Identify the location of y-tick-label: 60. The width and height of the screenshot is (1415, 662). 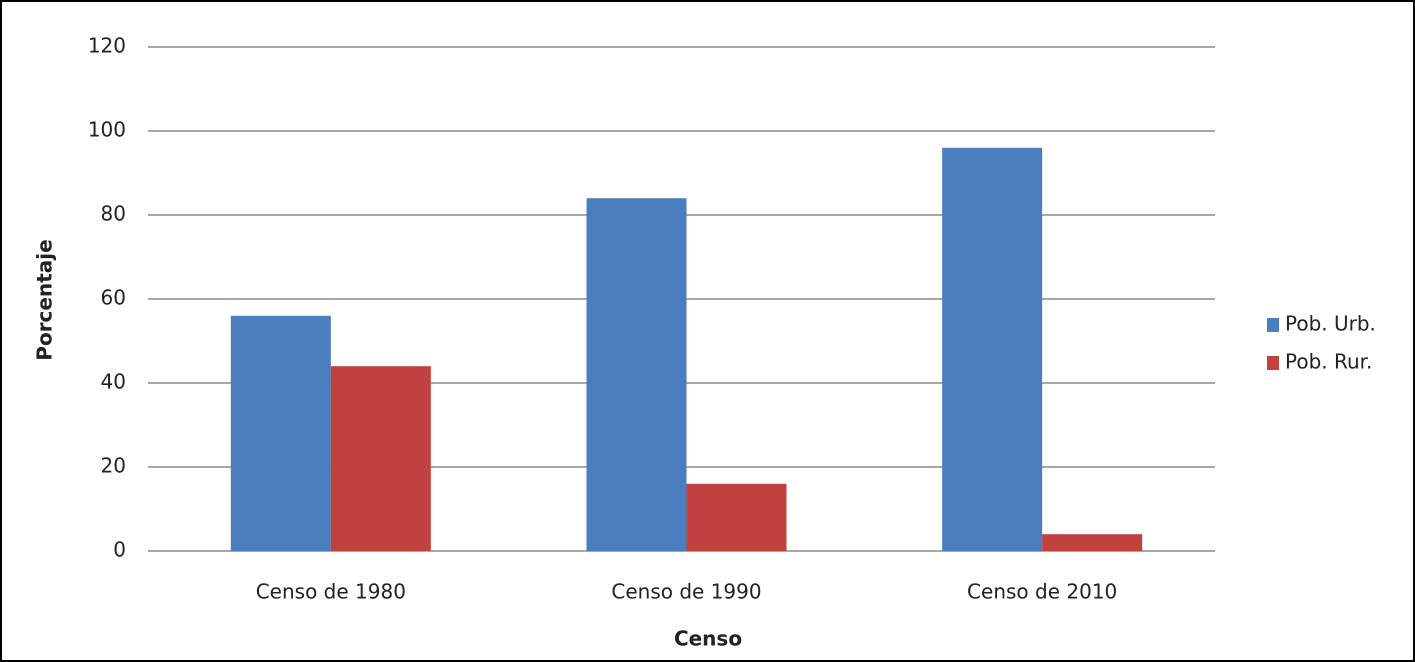
(113, 298).